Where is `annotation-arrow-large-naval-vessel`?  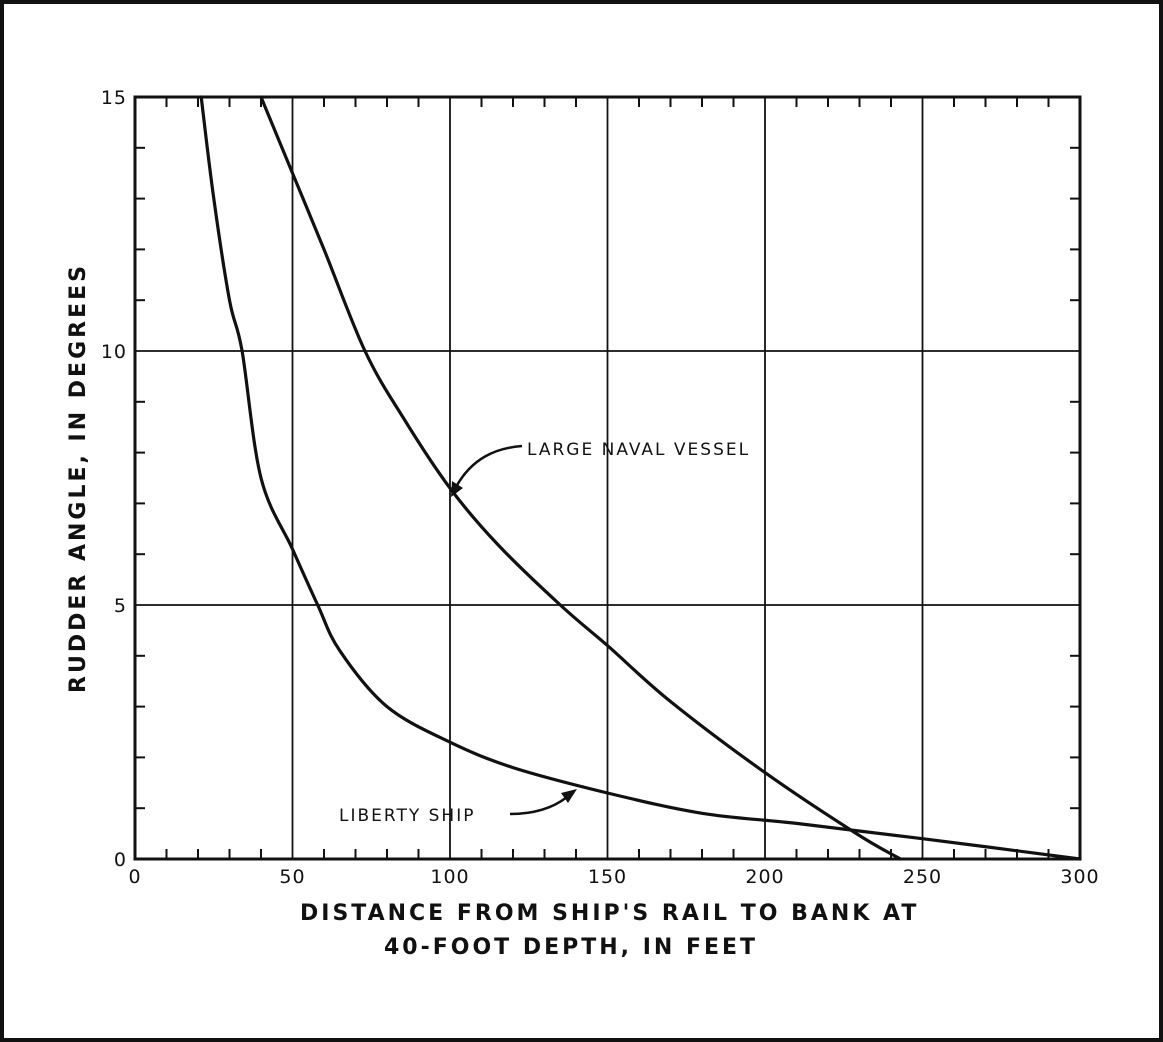
annotation-arrow-large-naval-vessel is located at coordinates (457, 489).